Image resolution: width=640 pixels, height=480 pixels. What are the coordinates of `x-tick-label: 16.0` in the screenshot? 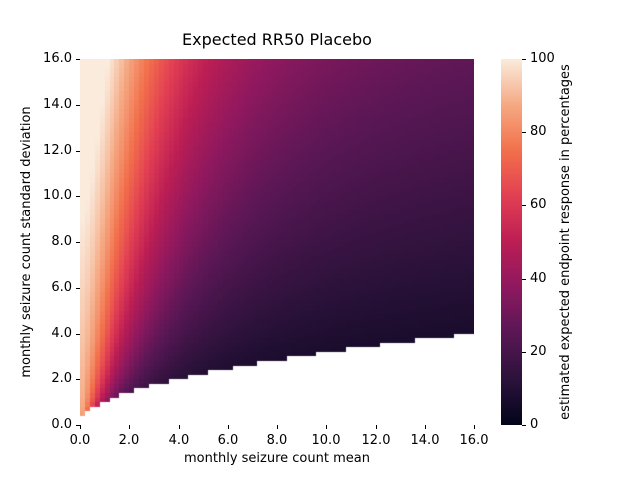 It's located at (474, 440).